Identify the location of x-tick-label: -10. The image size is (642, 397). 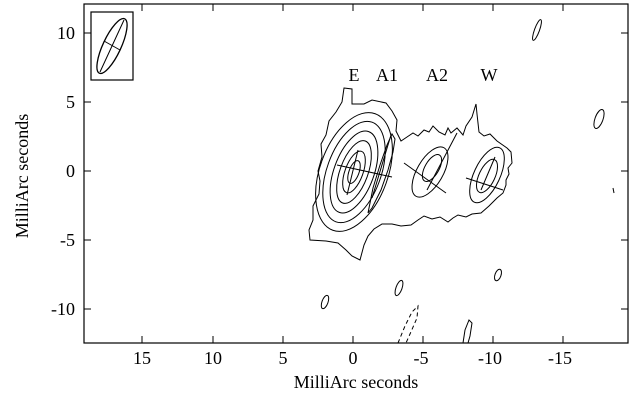
(490, 358).